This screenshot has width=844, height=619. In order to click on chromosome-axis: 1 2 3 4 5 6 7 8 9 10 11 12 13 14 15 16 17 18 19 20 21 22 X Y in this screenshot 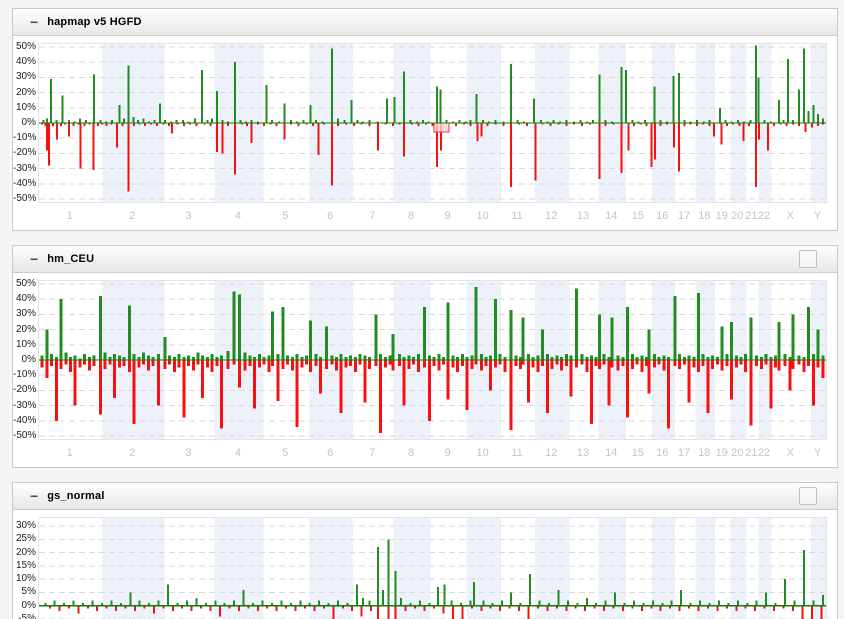, I will do `click(431, 451)`.